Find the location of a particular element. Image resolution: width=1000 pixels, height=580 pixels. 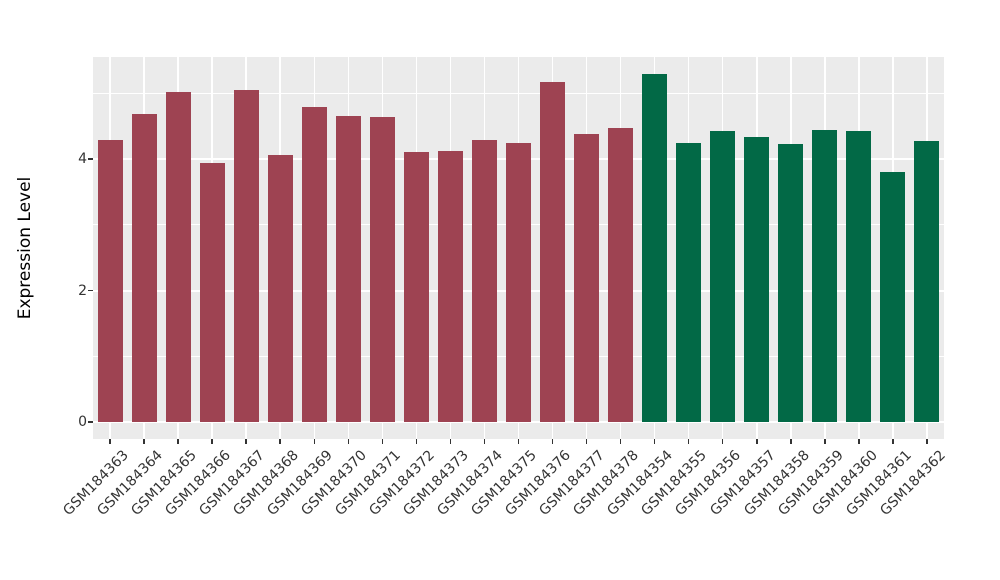

bar-GSM184358 is located at coordinates (791, 282).